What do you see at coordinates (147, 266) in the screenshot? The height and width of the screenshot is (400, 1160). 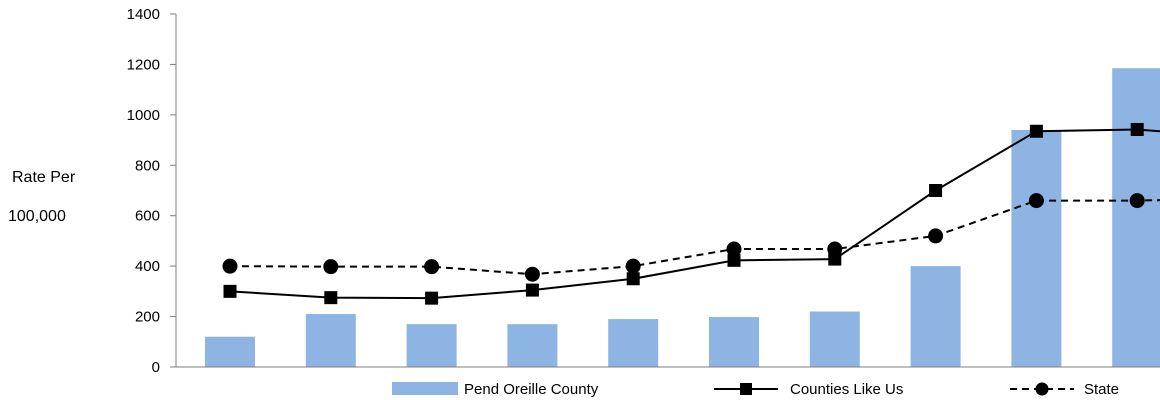 I see `y-tick-label: 400` at bounding box center [147, 266].